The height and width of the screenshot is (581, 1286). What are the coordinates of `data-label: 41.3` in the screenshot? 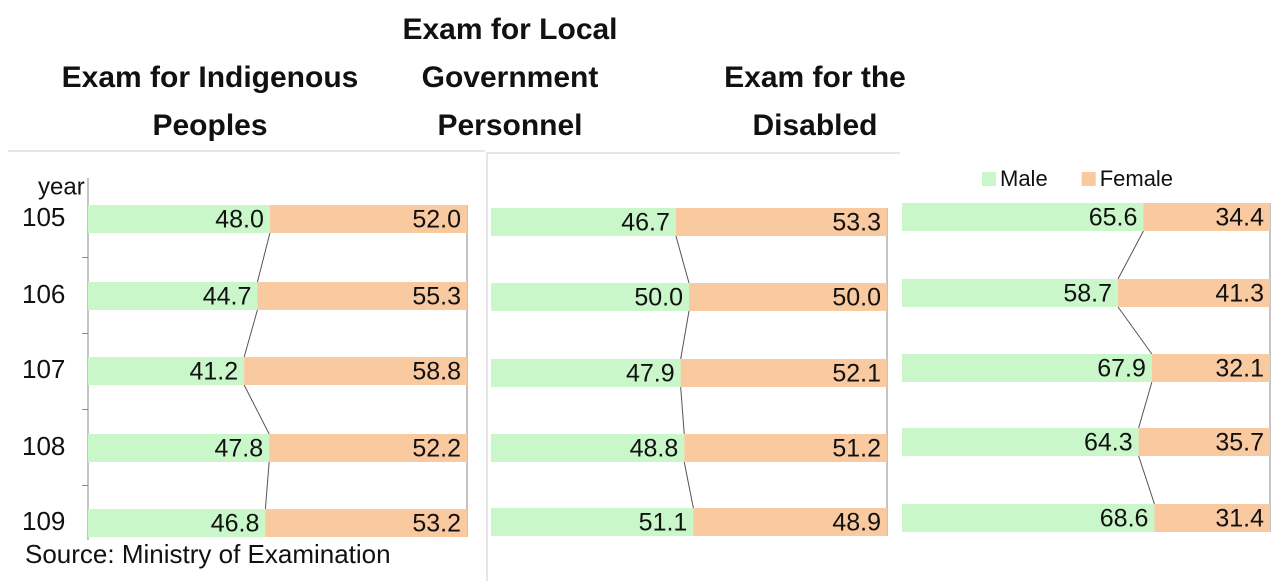 It's located at (1239, 294).